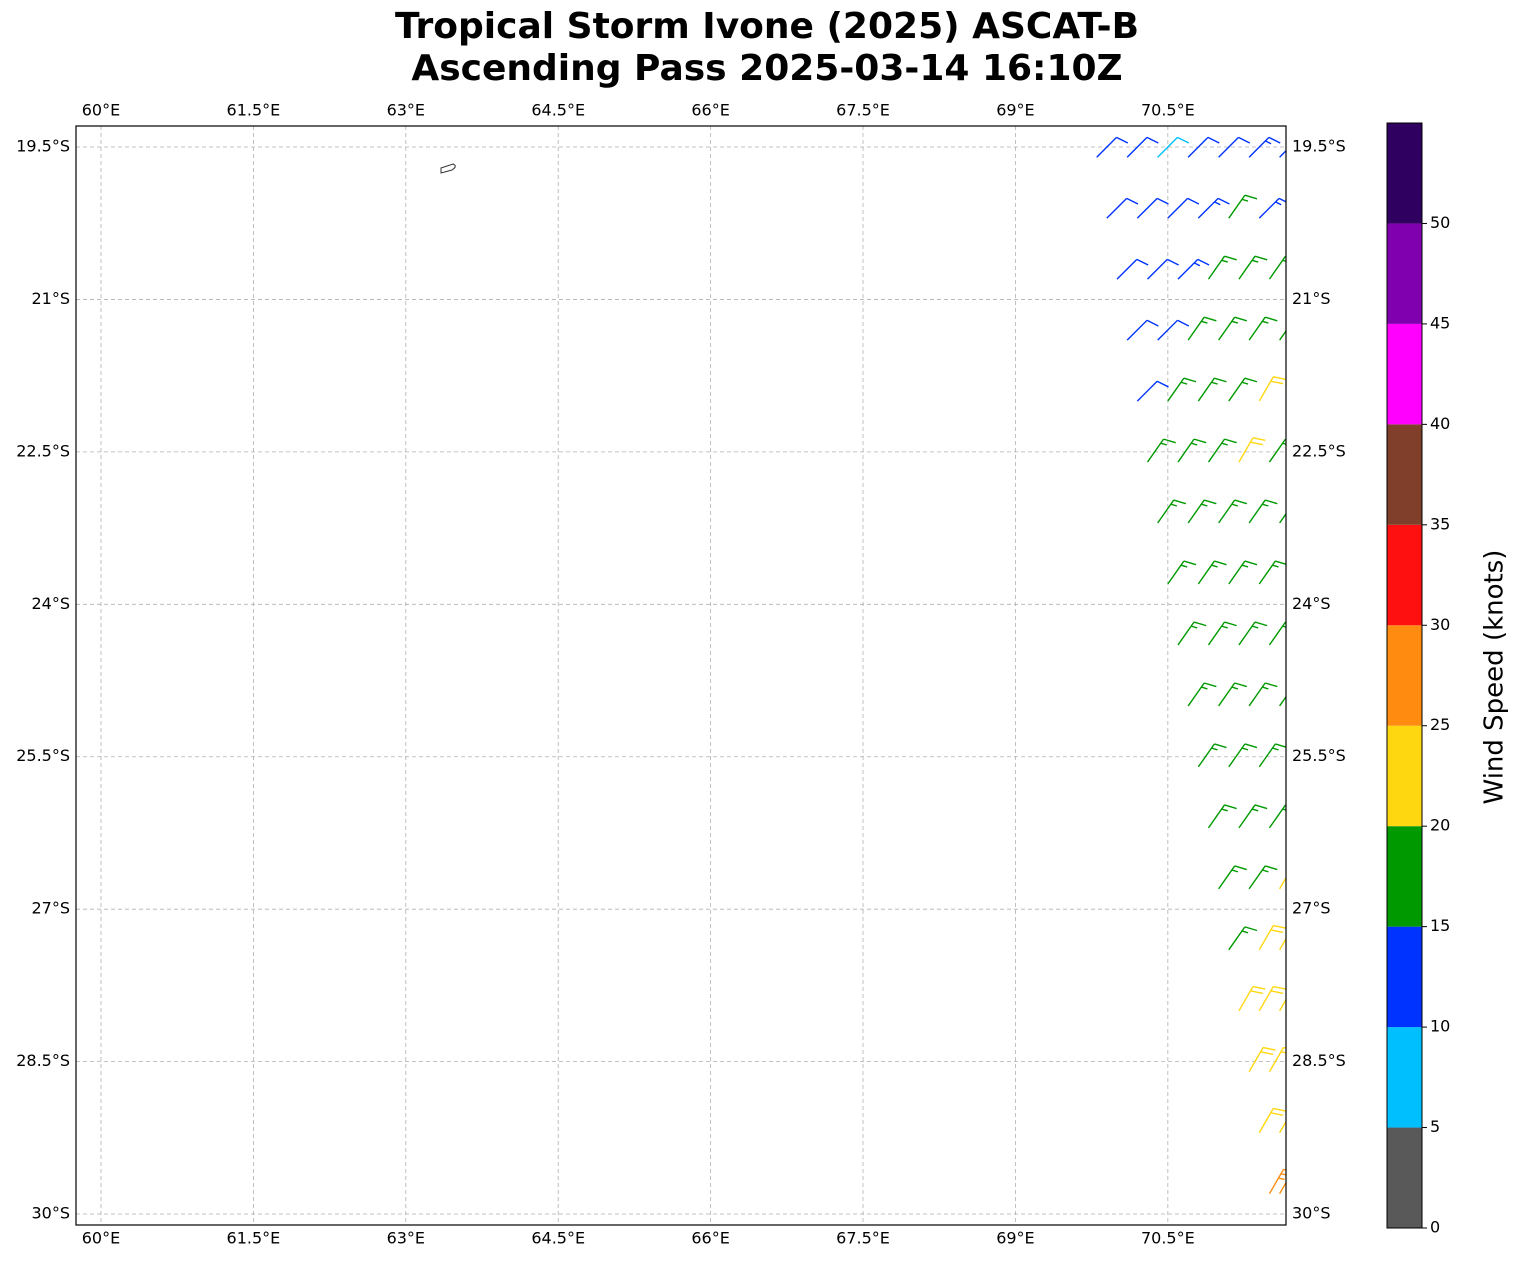 The image size is (1523, 1265). What do you see at coordinates (1168, 1238) in the screenshot?
I see `x-tick-label: 70.5°E` at bounding box center [1168, 1238].